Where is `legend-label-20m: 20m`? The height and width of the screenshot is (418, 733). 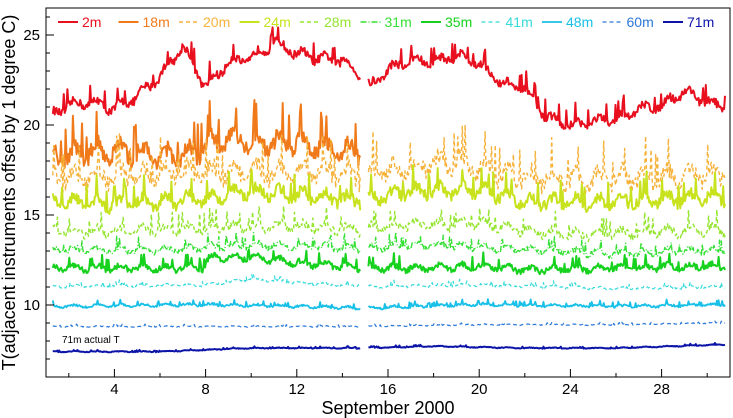 legend-label-20m: 20m is located at coordinates (216, 22).